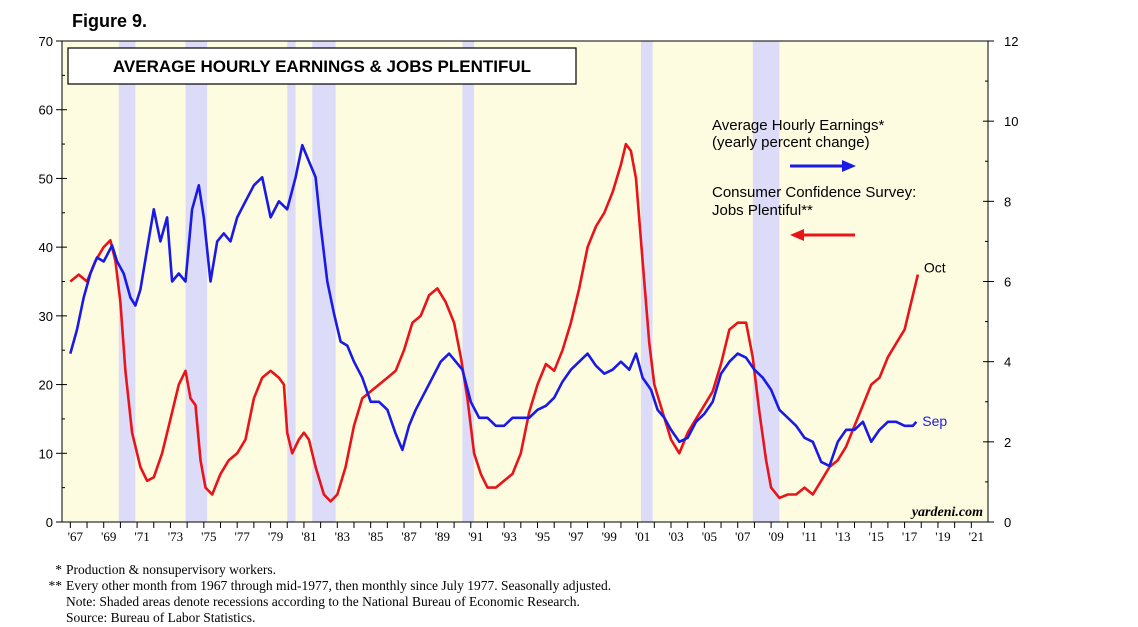  Describe the element at coordinates (308, 536) in the screenshot. I see `x-tick-label: '81` at that location.